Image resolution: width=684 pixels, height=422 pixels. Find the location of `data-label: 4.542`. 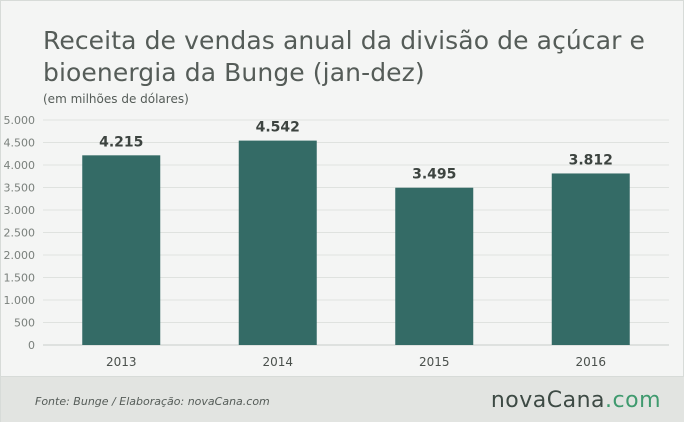

data-label: 4.542 is located at coordinates (278, 128).